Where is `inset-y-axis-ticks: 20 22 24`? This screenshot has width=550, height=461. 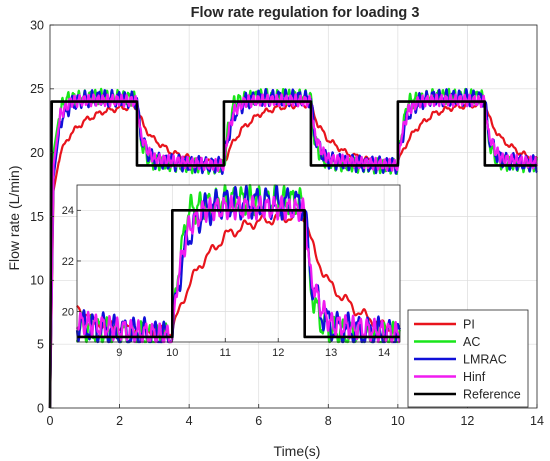
inset-y-axis-ticks: 20 22 24 is located at coordinates (71, 261).